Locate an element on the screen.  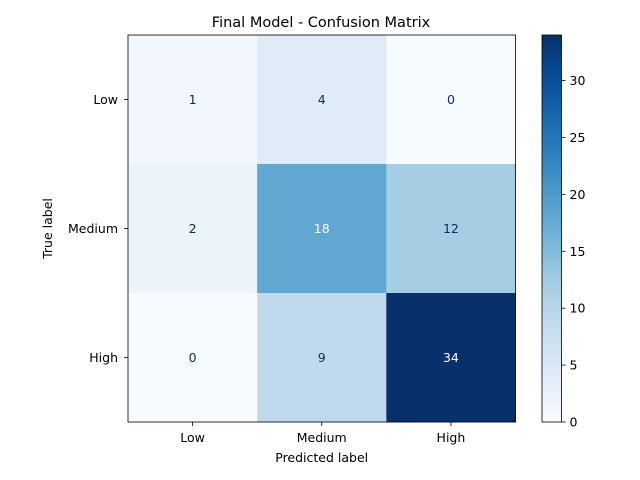
cell-value-0-1: 4 is located at coordinates (322, 99).